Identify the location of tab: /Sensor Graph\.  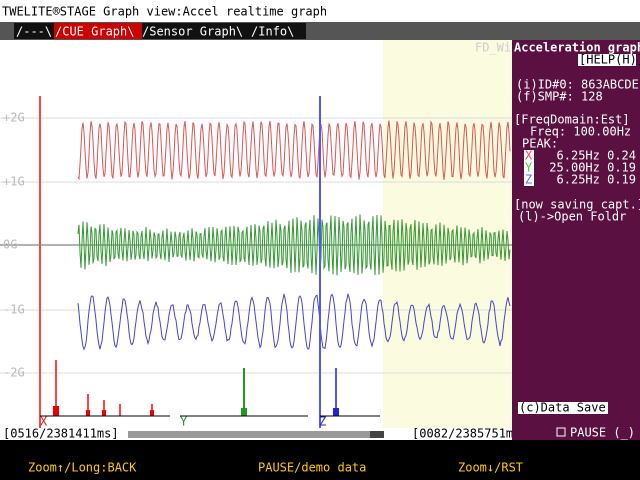
(192, 32).